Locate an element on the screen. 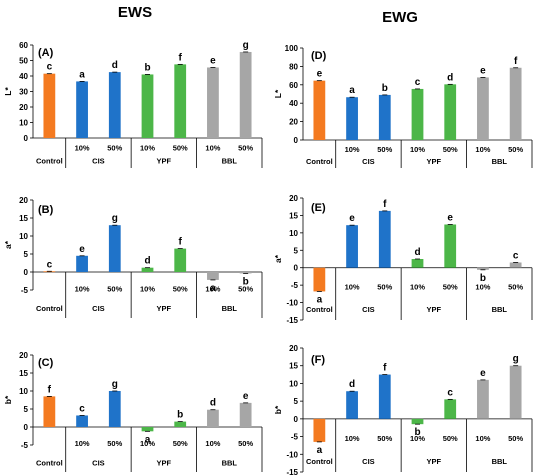 This screenshot has width=550, height=475. y-axis-label: L* is located at coordinates (8, 91).